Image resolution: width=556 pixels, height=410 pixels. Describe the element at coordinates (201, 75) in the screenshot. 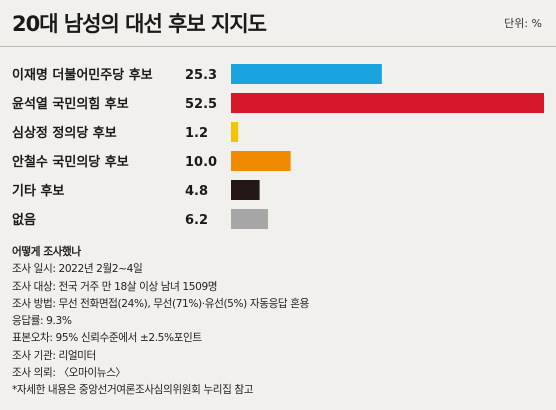

I see `value-label: 25.3` at that location.